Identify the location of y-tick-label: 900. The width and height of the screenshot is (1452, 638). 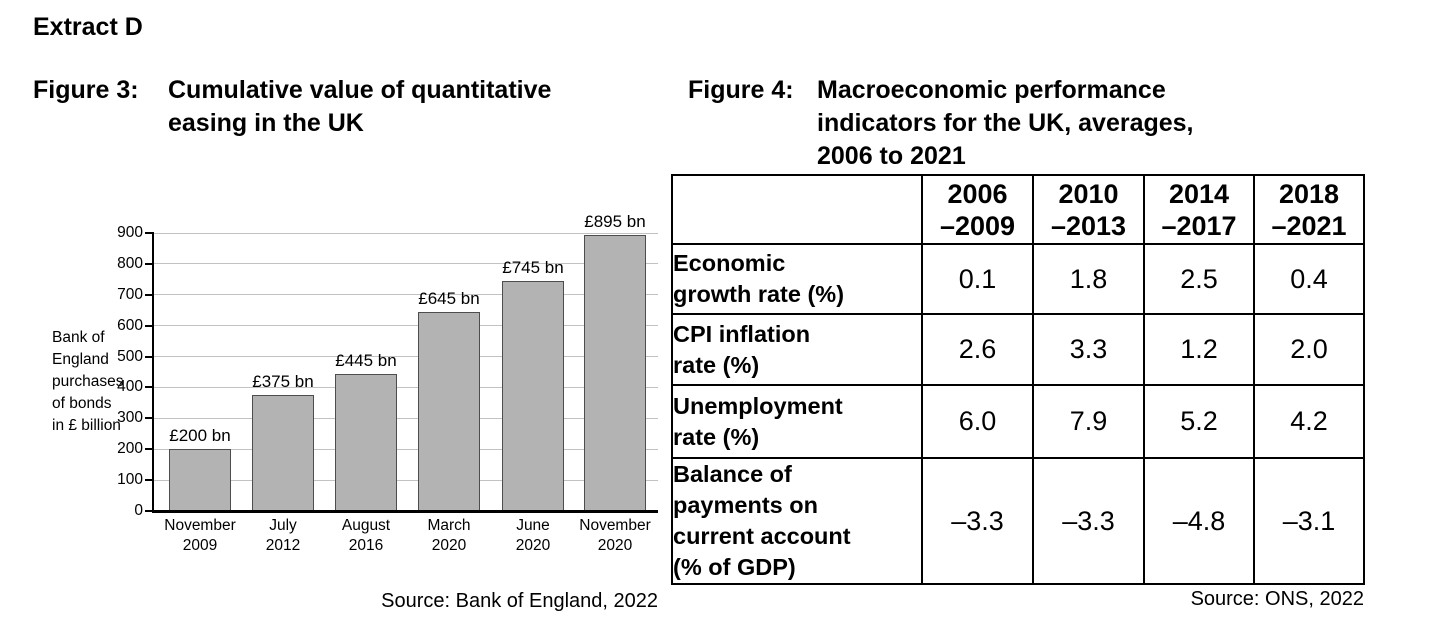
(130, 232).